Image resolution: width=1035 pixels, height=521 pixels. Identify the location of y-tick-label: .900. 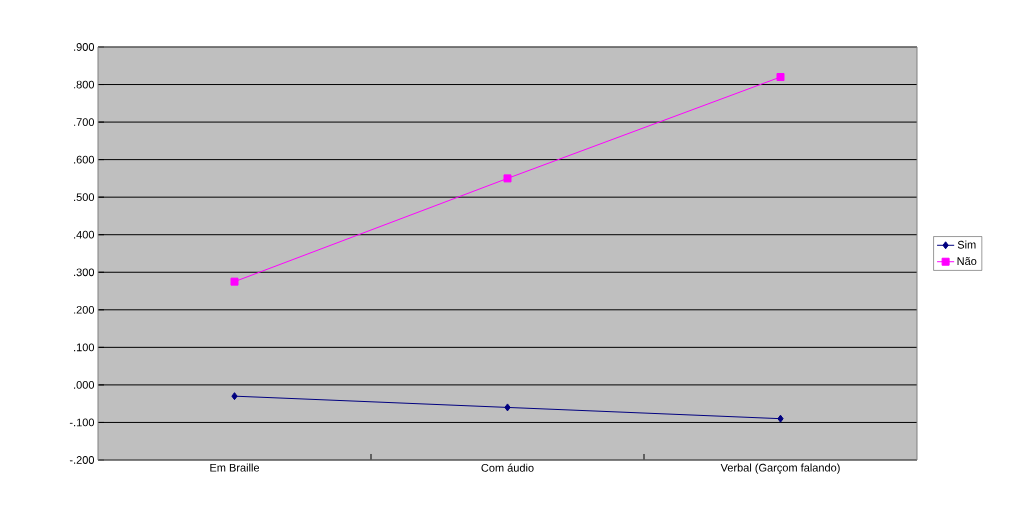
(84, 47).